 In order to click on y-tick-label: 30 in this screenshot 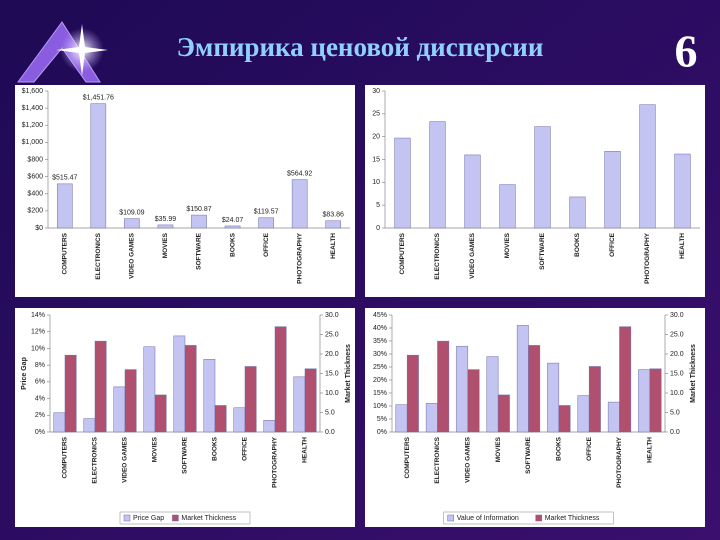, I will do `click(376, 91)`.